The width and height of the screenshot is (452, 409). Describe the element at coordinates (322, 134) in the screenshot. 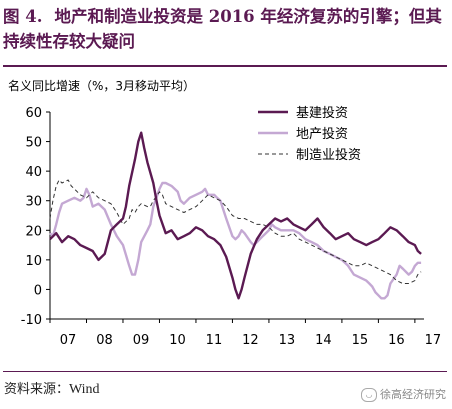

I see `legend-label-2: 地产投资` at that location.